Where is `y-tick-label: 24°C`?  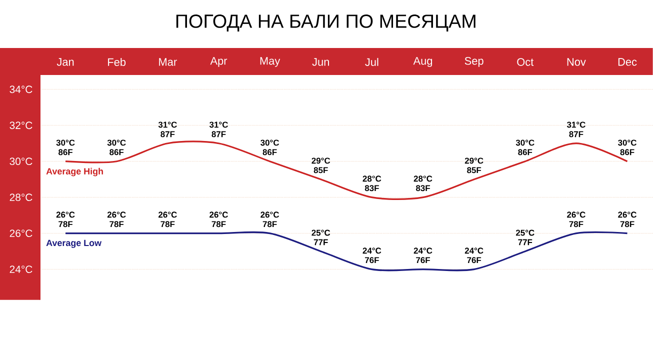
y-tick-label: 24°C is located at coordinates (21, 270).